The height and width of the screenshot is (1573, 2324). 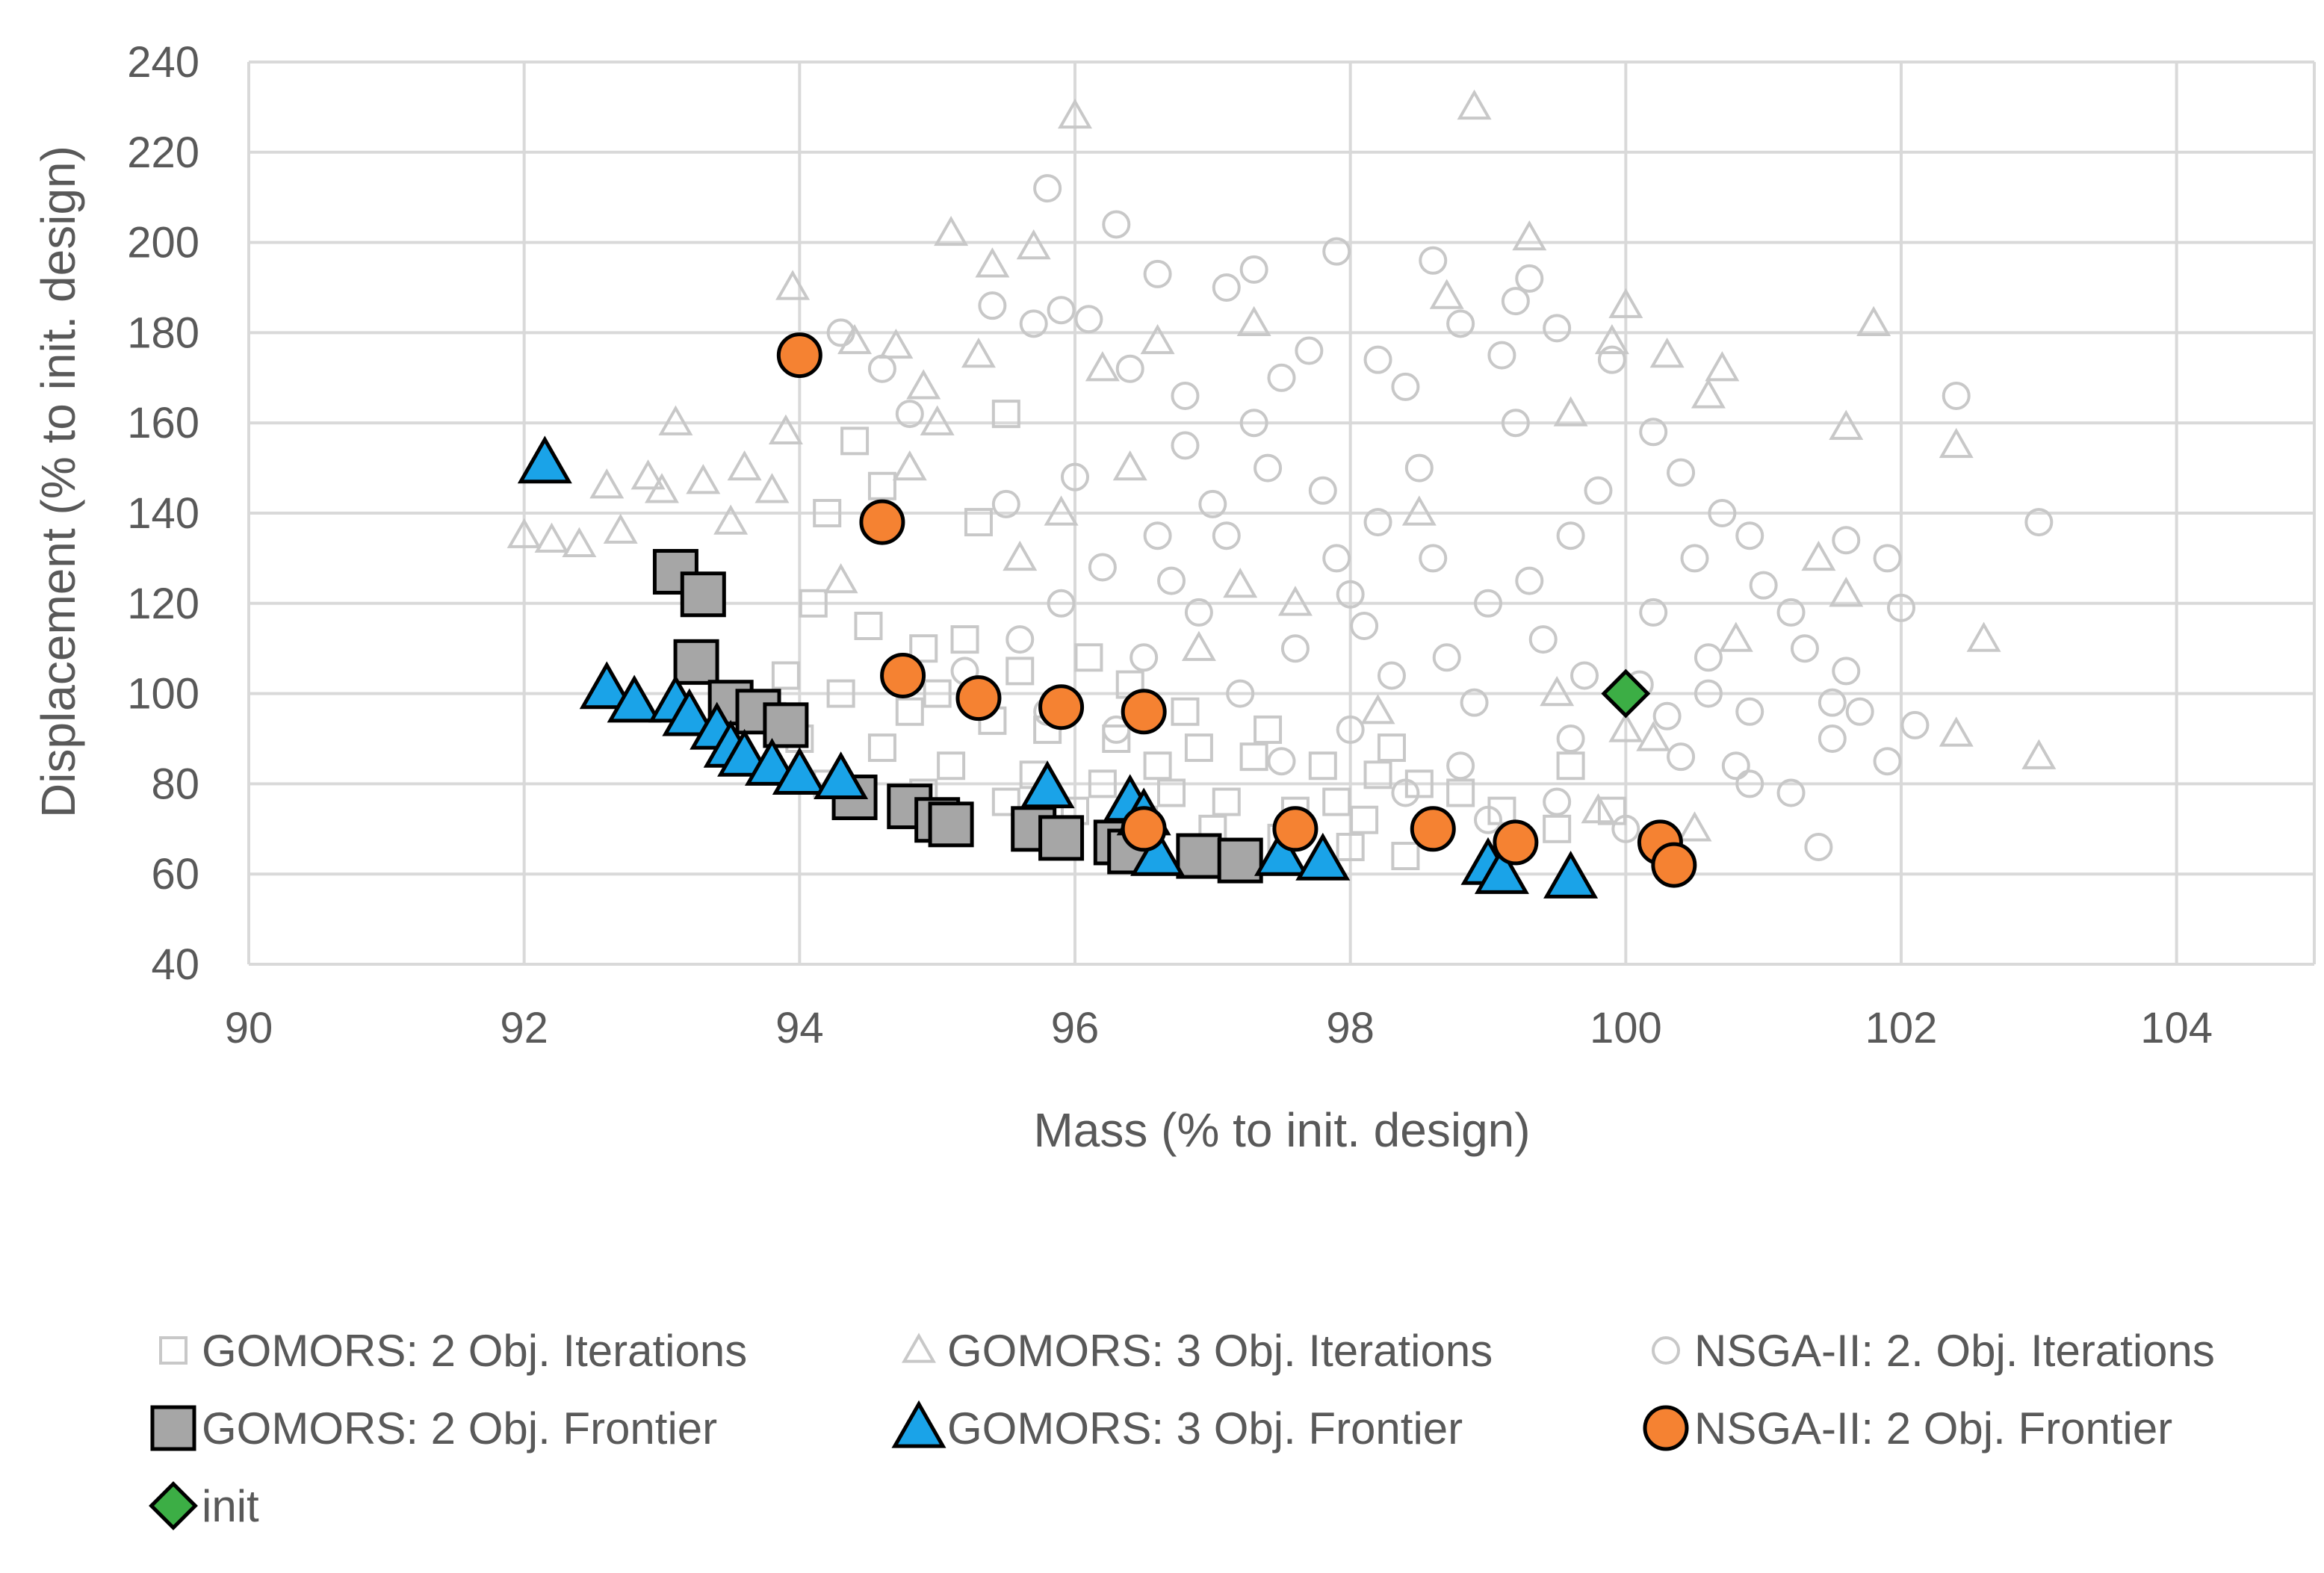 I want to click on y-tick-labels: 40 60 80 100 120 140 160 180 200 220 240, so click(x=163, y=513).